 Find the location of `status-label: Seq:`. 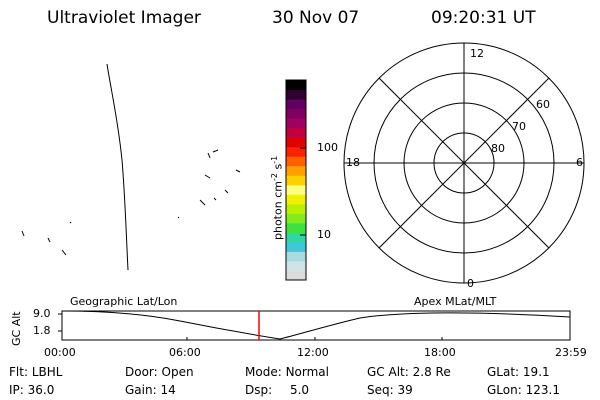

status-label: Seq: is located at coordinates (380, 390).